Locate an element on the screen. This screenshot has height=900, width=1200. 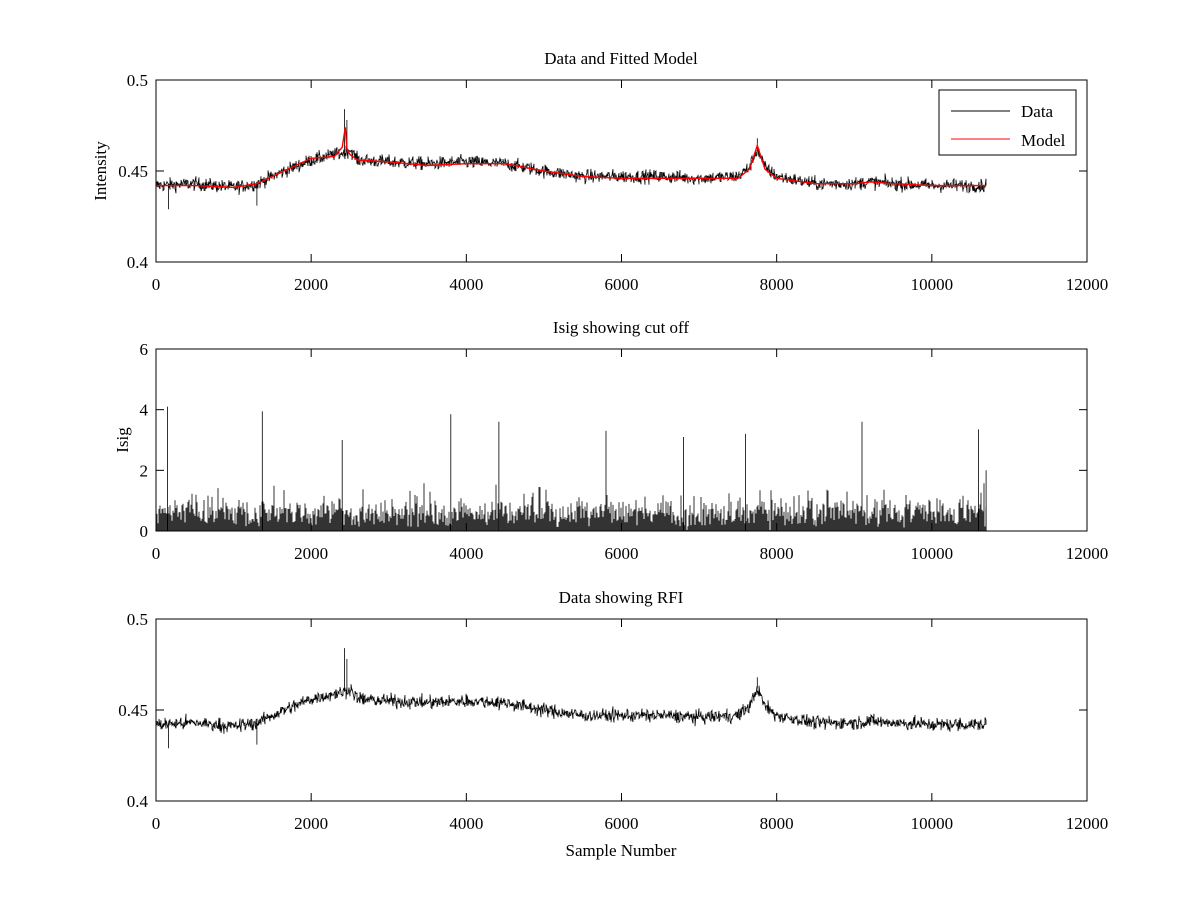
y-axis-label: Intensity is located at coordinates (100, 171).